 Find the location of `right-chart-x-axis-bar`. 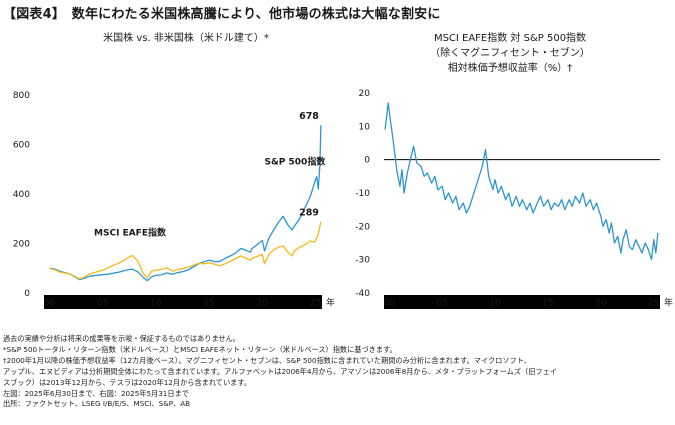

right-chart-x-axis-bar is located at coordinates (522, 302).